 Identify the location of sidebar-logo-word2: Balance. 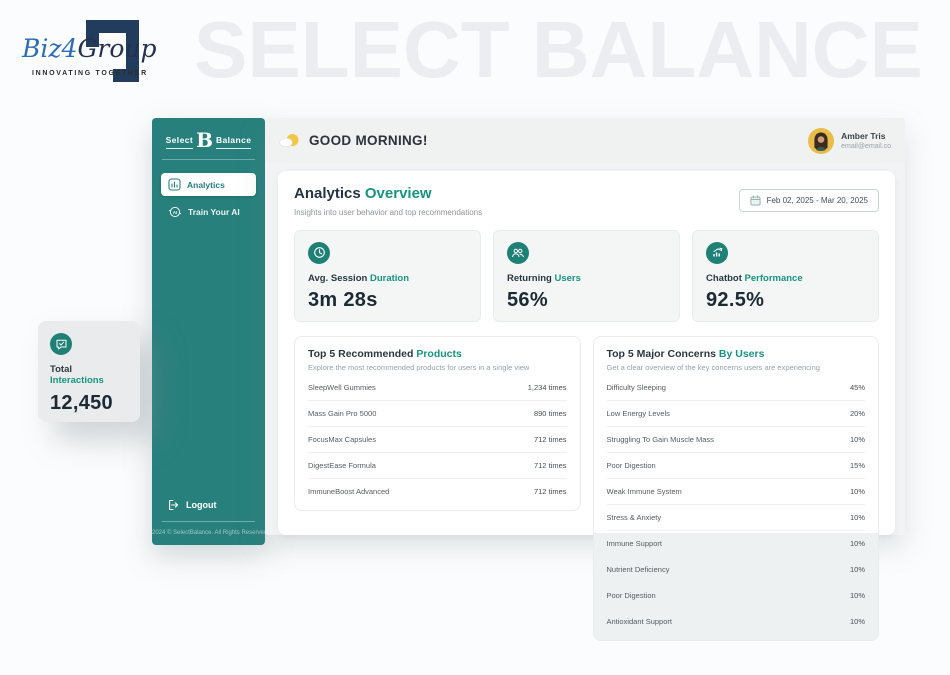
(233, 142).